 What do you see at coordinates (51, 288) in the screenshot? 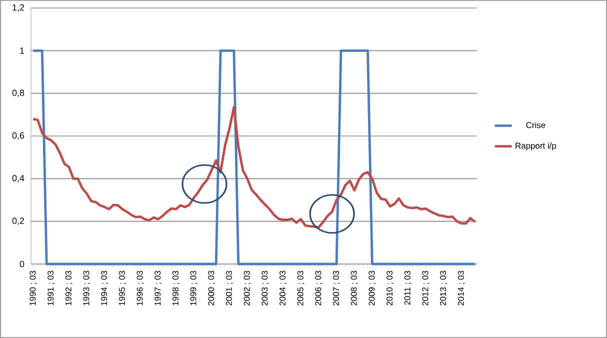
I see `x-tick-label: 1991 ; 03` at bounding box center [51, 288].